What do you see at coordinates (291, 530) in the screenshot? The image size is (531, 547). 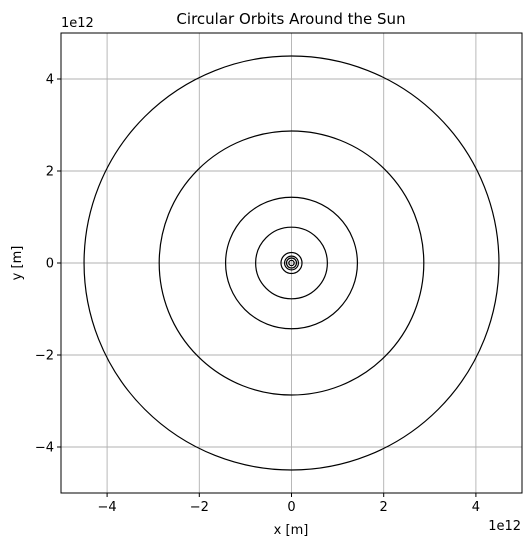 I see `x-axis-label: x [m]` at bounding box center [291, 530].